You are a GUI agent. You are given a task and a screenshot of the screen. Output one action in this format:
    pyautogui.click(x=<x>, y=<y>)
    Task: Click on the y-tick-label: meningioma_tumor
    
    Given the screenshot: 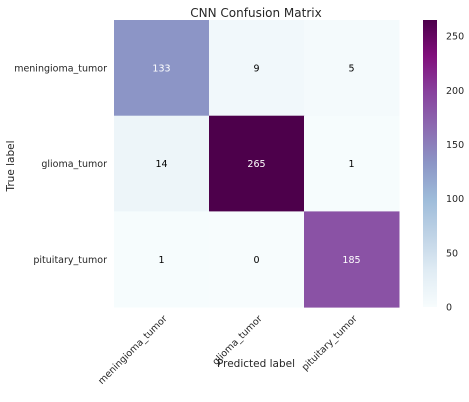 What is the action you would take?
    pyautogui.click(x=60, y=68)
    